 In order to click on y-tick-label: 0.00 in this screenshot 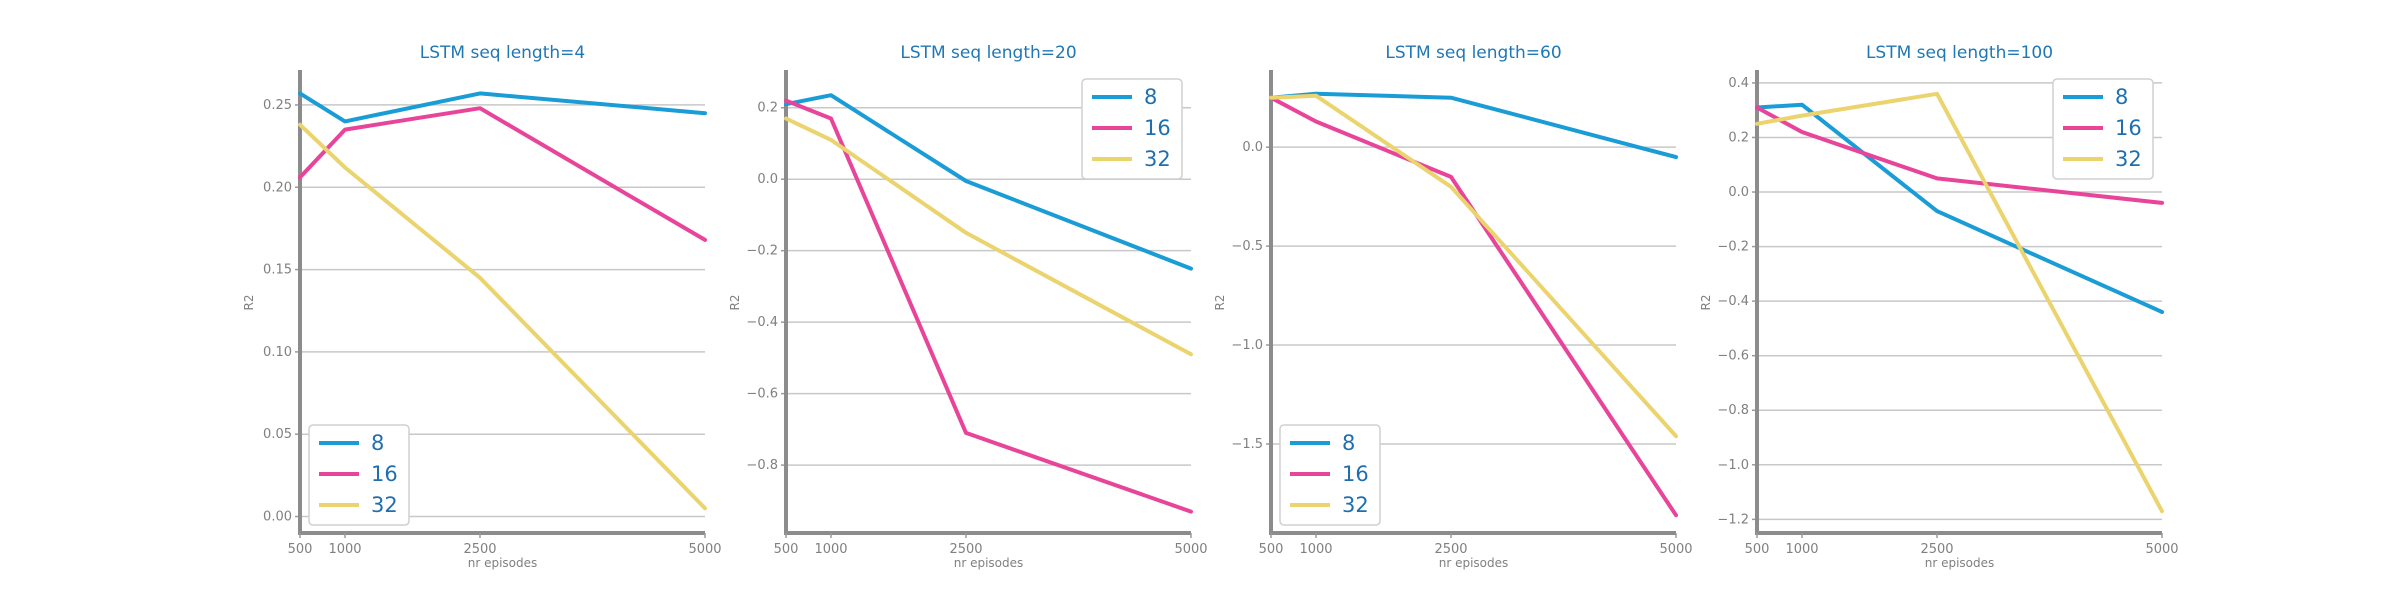, I will do `click(277, 517)`.